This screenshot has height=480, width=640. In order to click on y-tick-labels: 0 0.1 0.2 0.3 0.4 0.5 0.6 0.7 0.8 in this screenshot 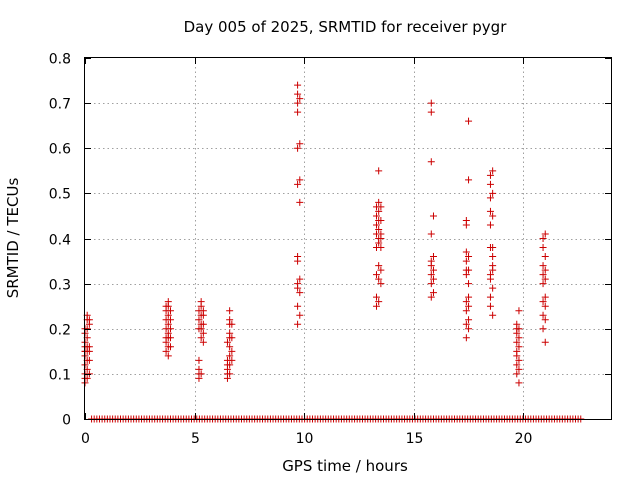, I will do `click(60, 240)`.